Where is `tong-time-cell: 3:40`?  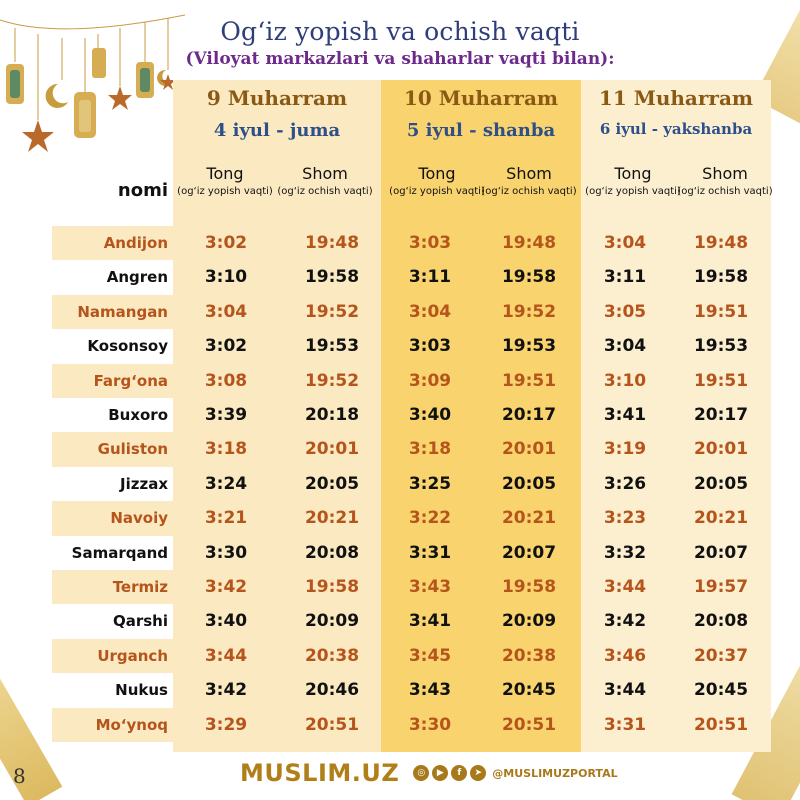
tong-time-cell: 3:40 is located at coordinates (226, 621).